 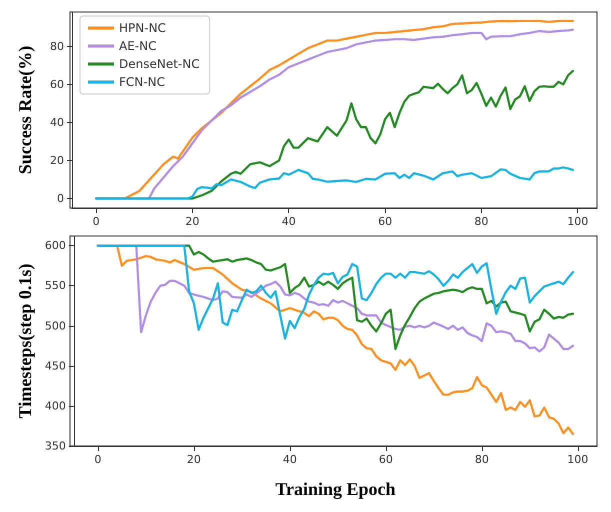 I want to click on y-tick-label: 80, so click(x=57, y=46).